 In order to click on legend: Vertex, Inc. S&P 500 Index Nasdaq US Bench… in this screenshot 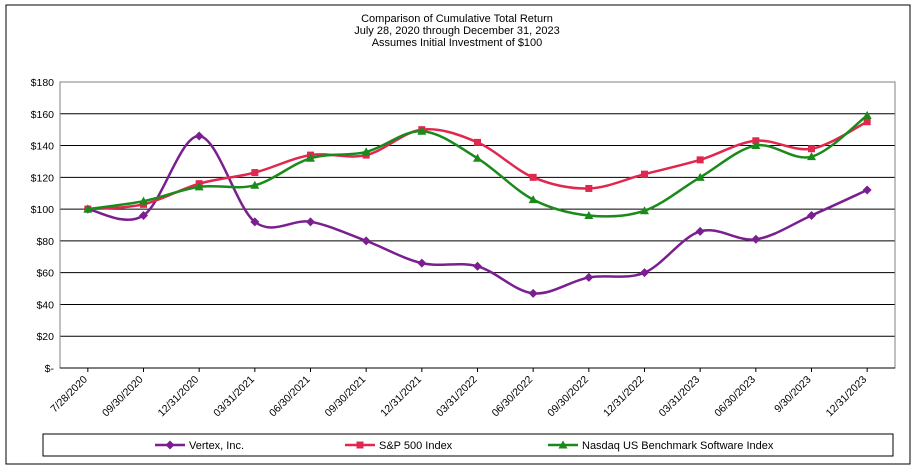, I will do `click(468, 445)`.